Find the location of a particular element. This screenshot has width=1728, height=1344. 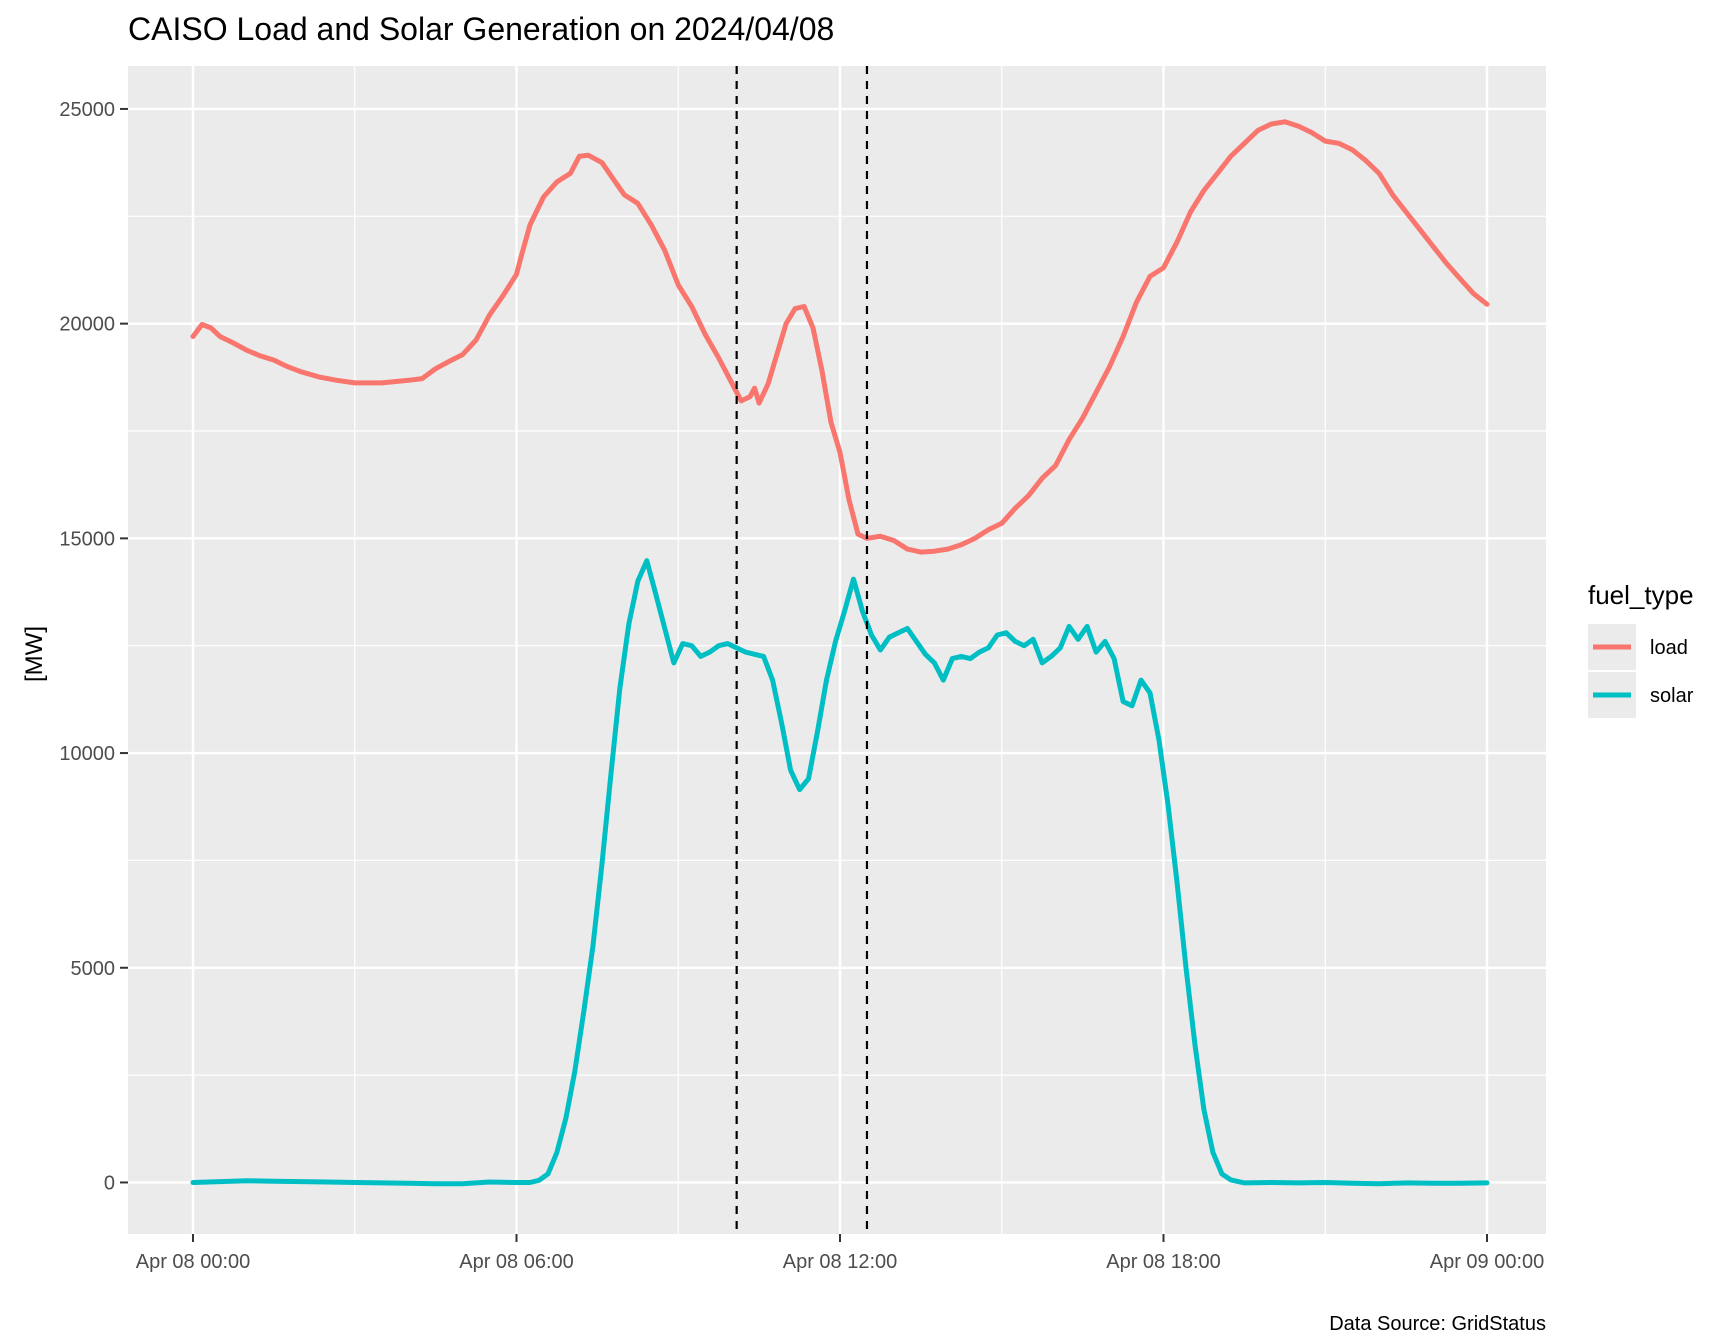

x-tick-label: Apr 08 06:00 is located at coordinates (516, 1262).